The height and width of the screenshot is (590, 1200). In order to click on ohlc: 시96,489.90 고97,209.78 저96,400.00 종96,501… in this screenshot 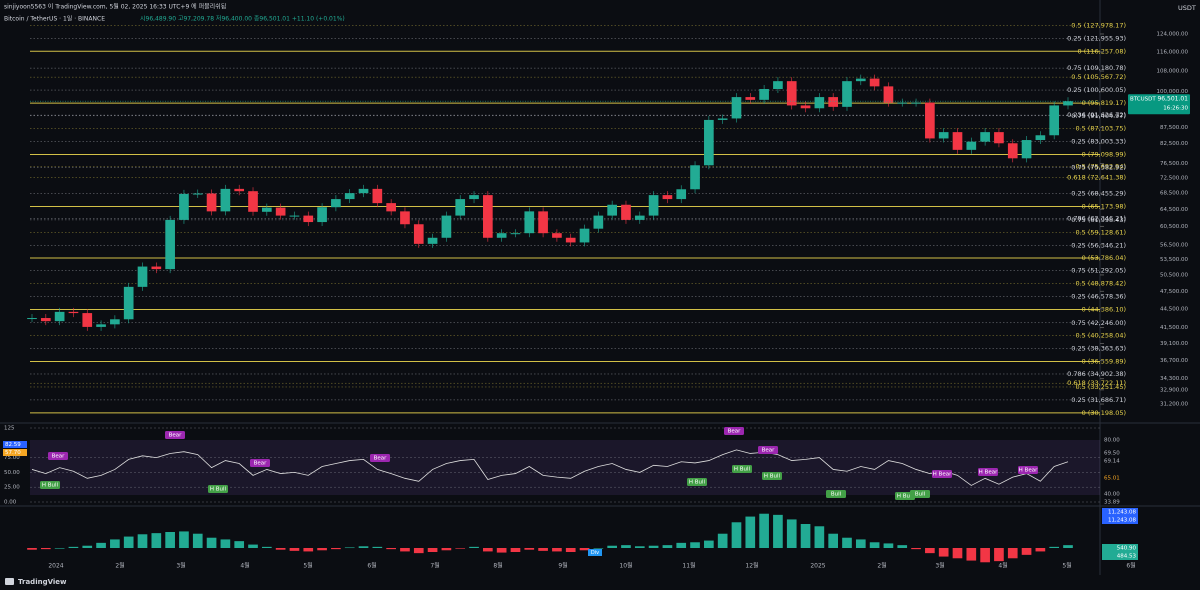, I will do `click(242, 19)`.